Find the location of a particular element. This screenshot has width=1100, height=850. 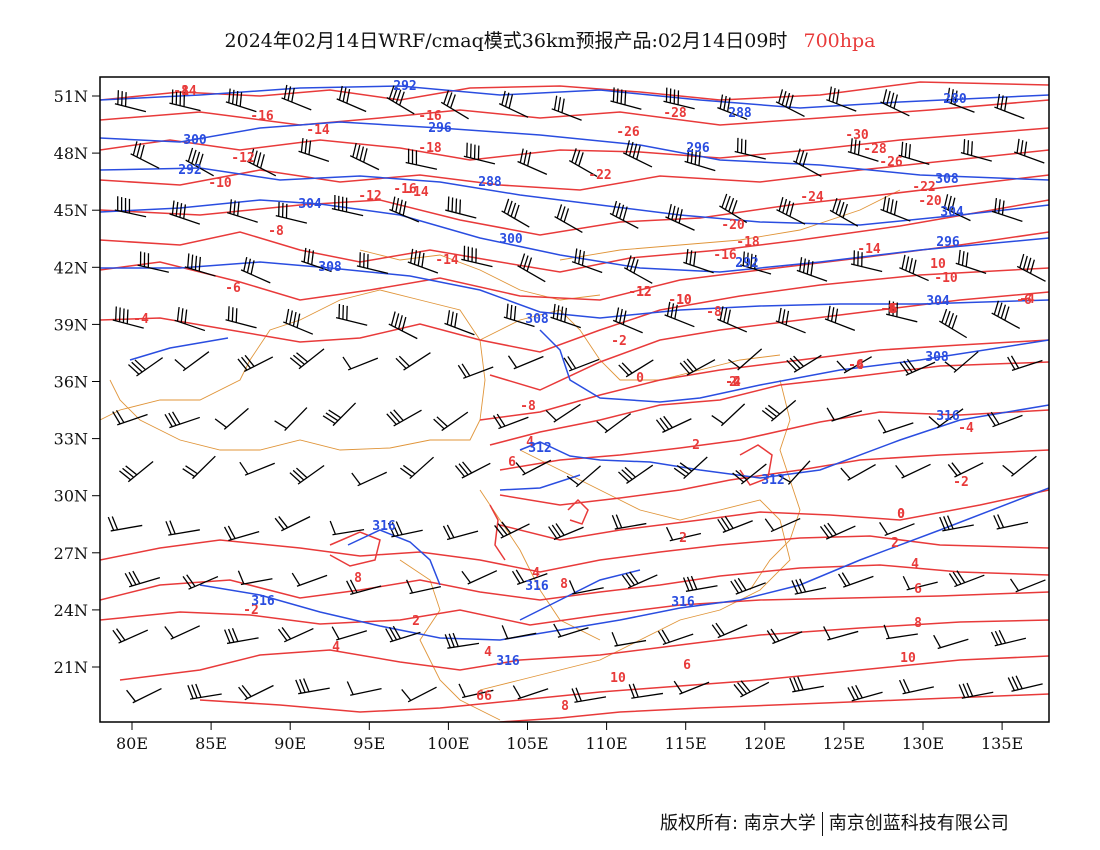

temperature-label: 10 is located at coordinates (938, 264).